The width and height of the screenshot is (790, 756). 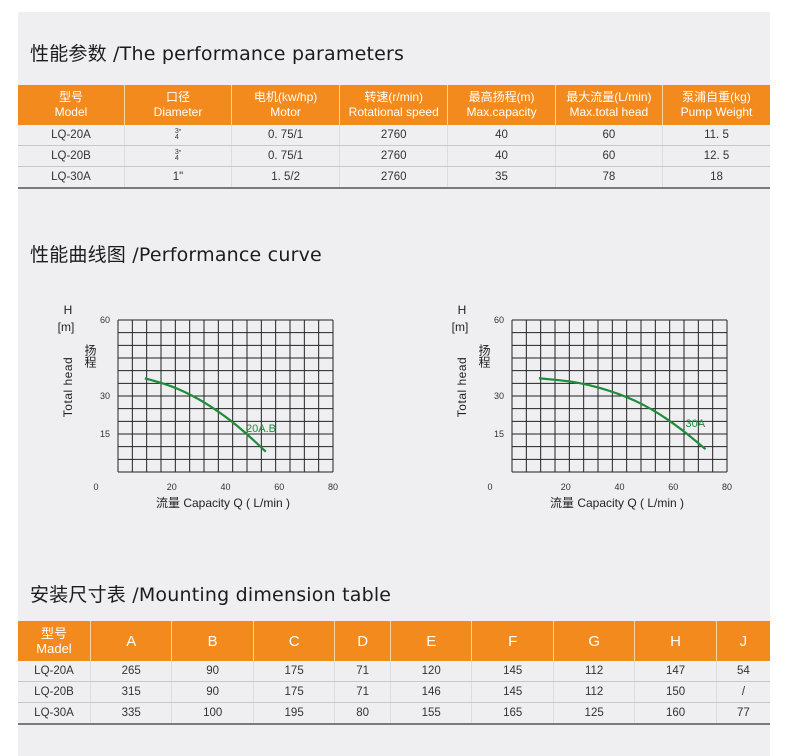 What do you see at coordinates (293, 713) in the screenshot?
I see `cell-dim-c: 195` at bounding box center [293, 713].